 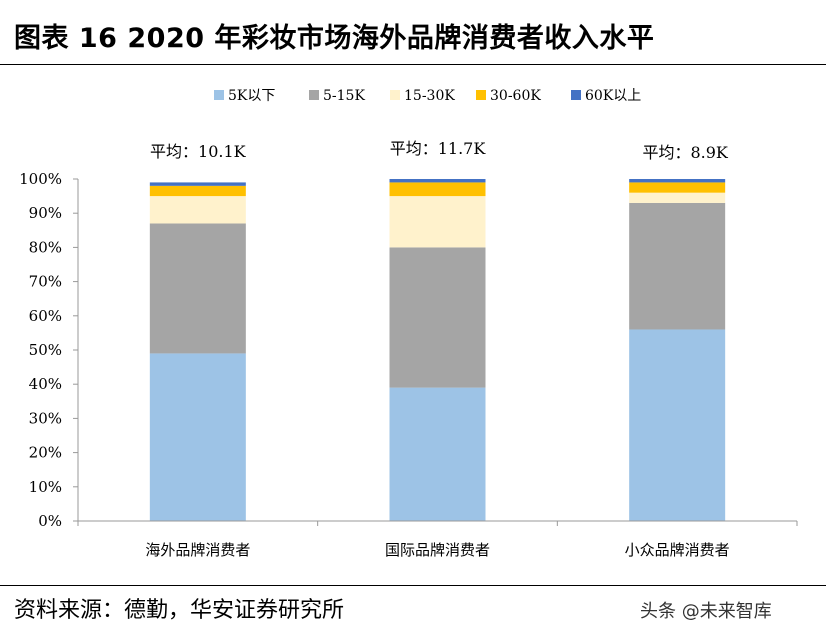 I want to click on average-label: 平均：11.7K, so click(x=438, y=148).